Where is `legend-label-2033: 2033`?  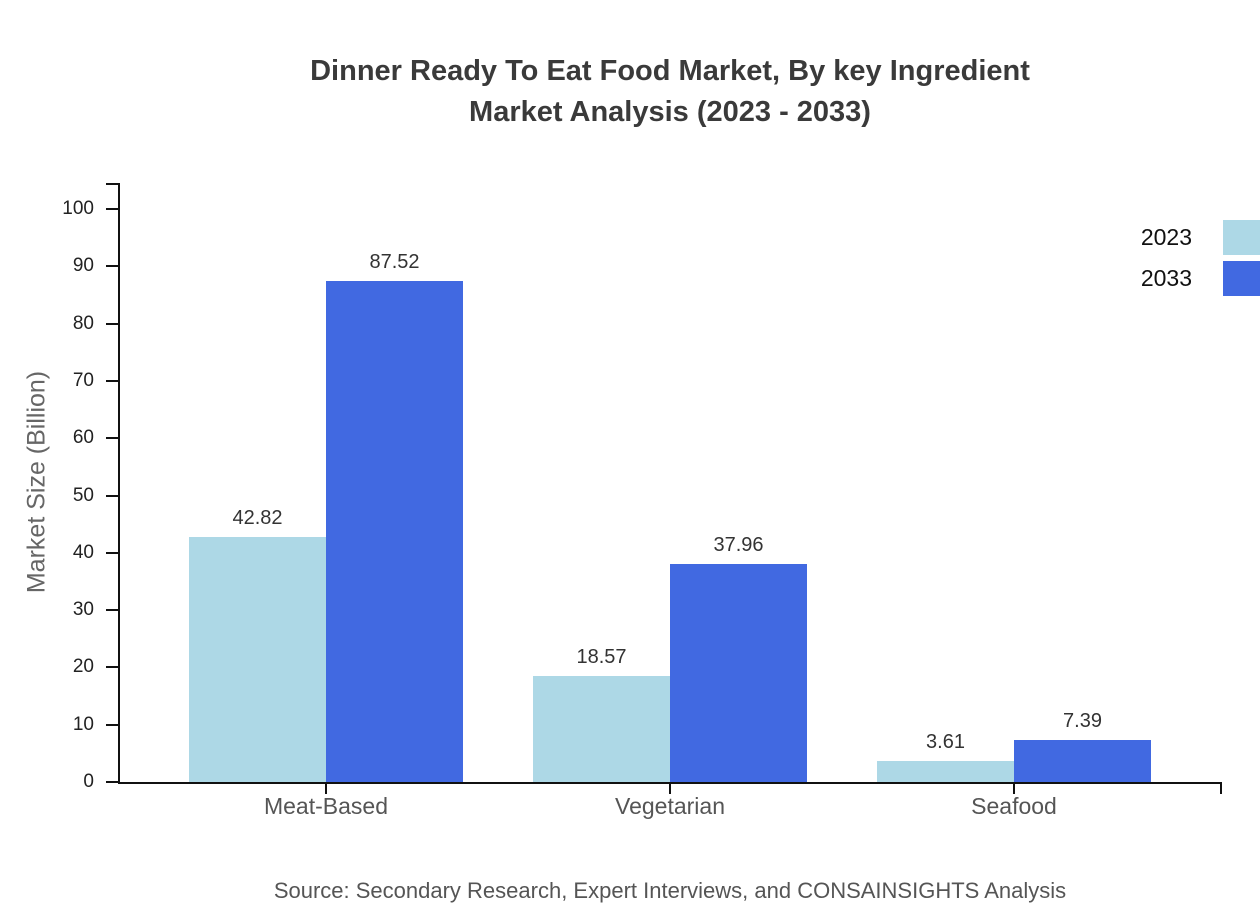
legend-label-2033: 2033 is located at coordinates (1166, 278).